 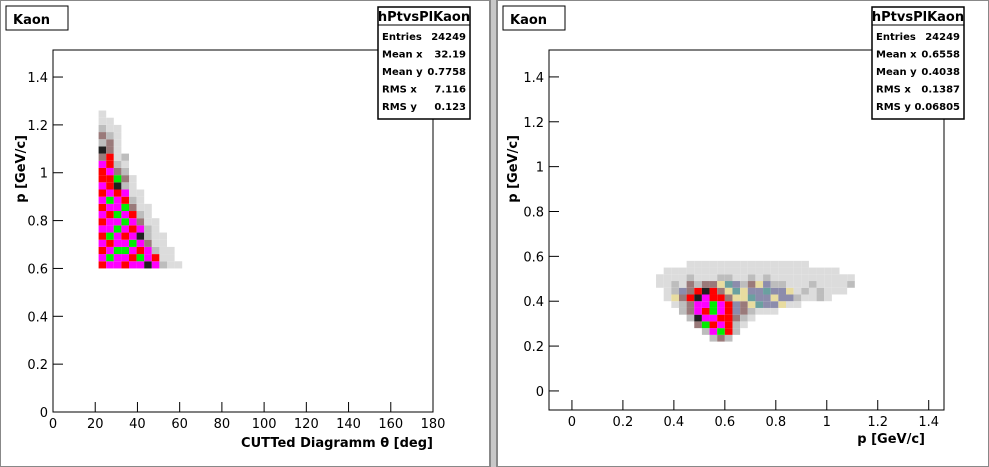 I want to click on x-tick-label: 140, so click(x=348, y=424).